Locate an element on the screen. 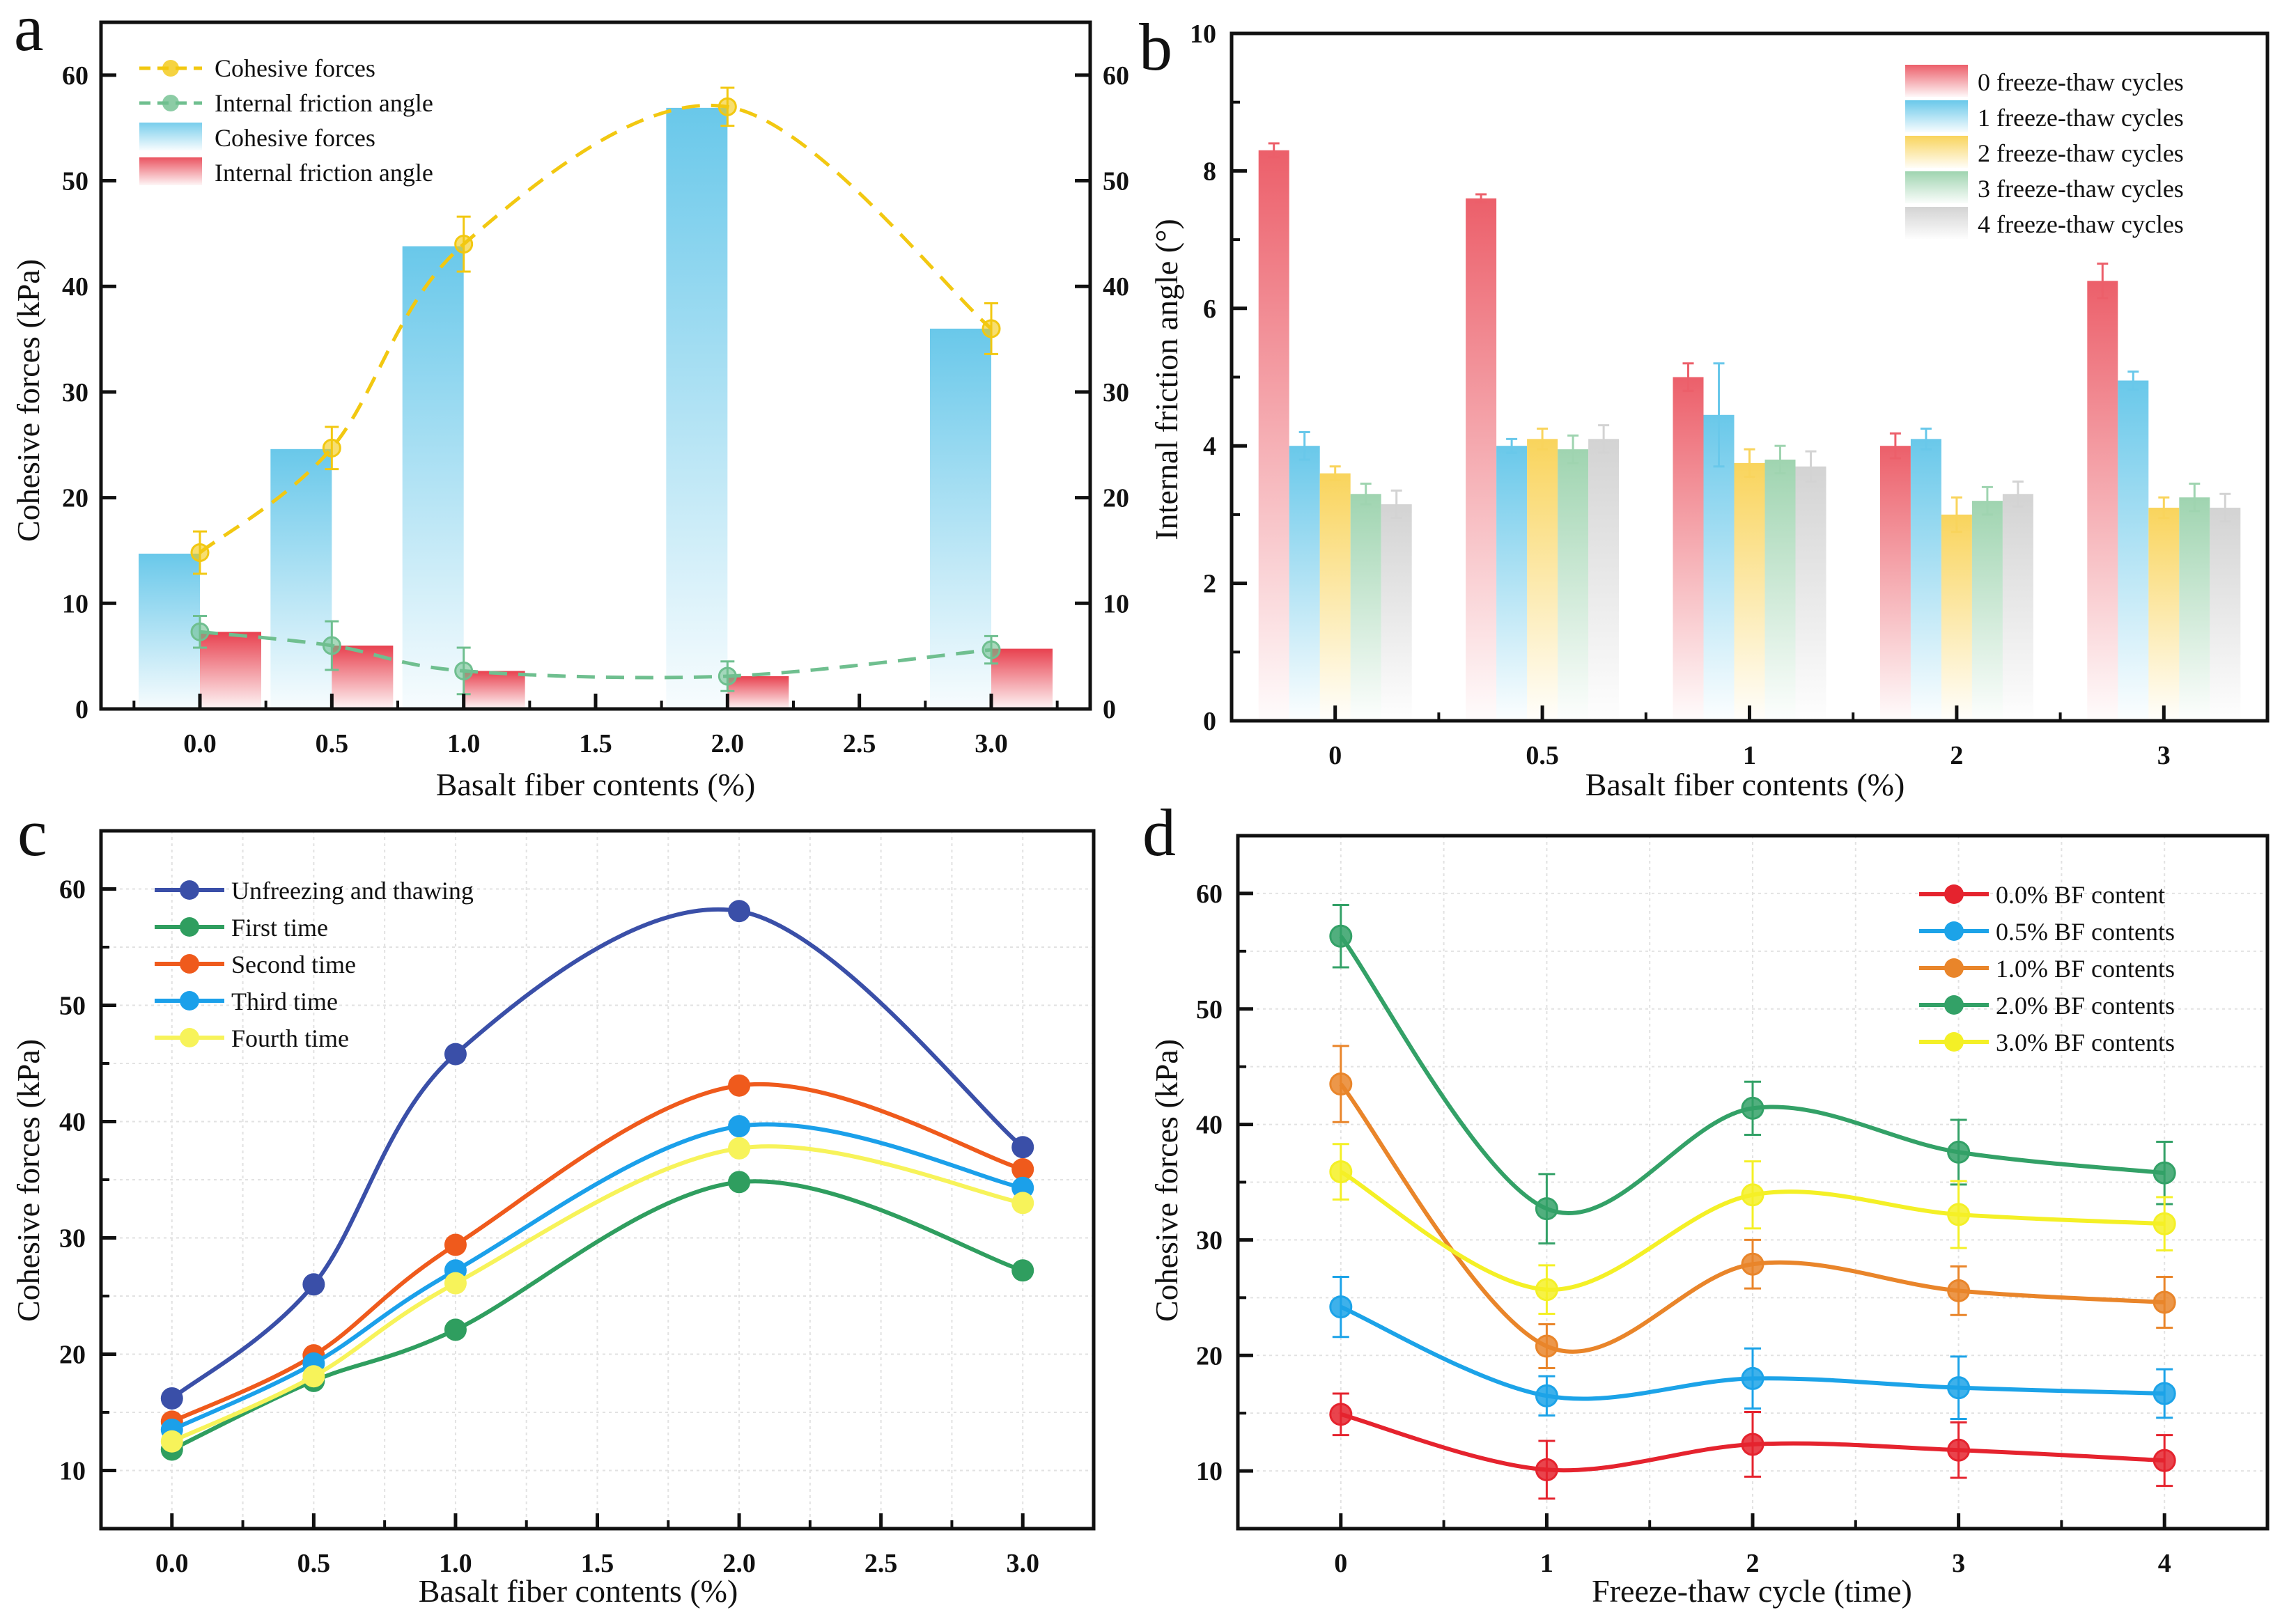 Image resolution: width=2296 pixels, height=1615 pixels. legend-label: Cohesive forces is located at coordinates (295, 68).